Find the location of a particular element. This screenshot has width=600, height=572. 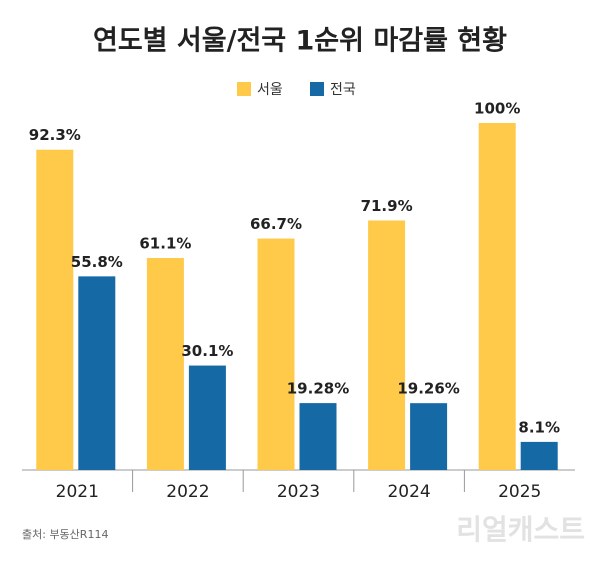

value-label: 92.3% is located at coordinates (55, 135).